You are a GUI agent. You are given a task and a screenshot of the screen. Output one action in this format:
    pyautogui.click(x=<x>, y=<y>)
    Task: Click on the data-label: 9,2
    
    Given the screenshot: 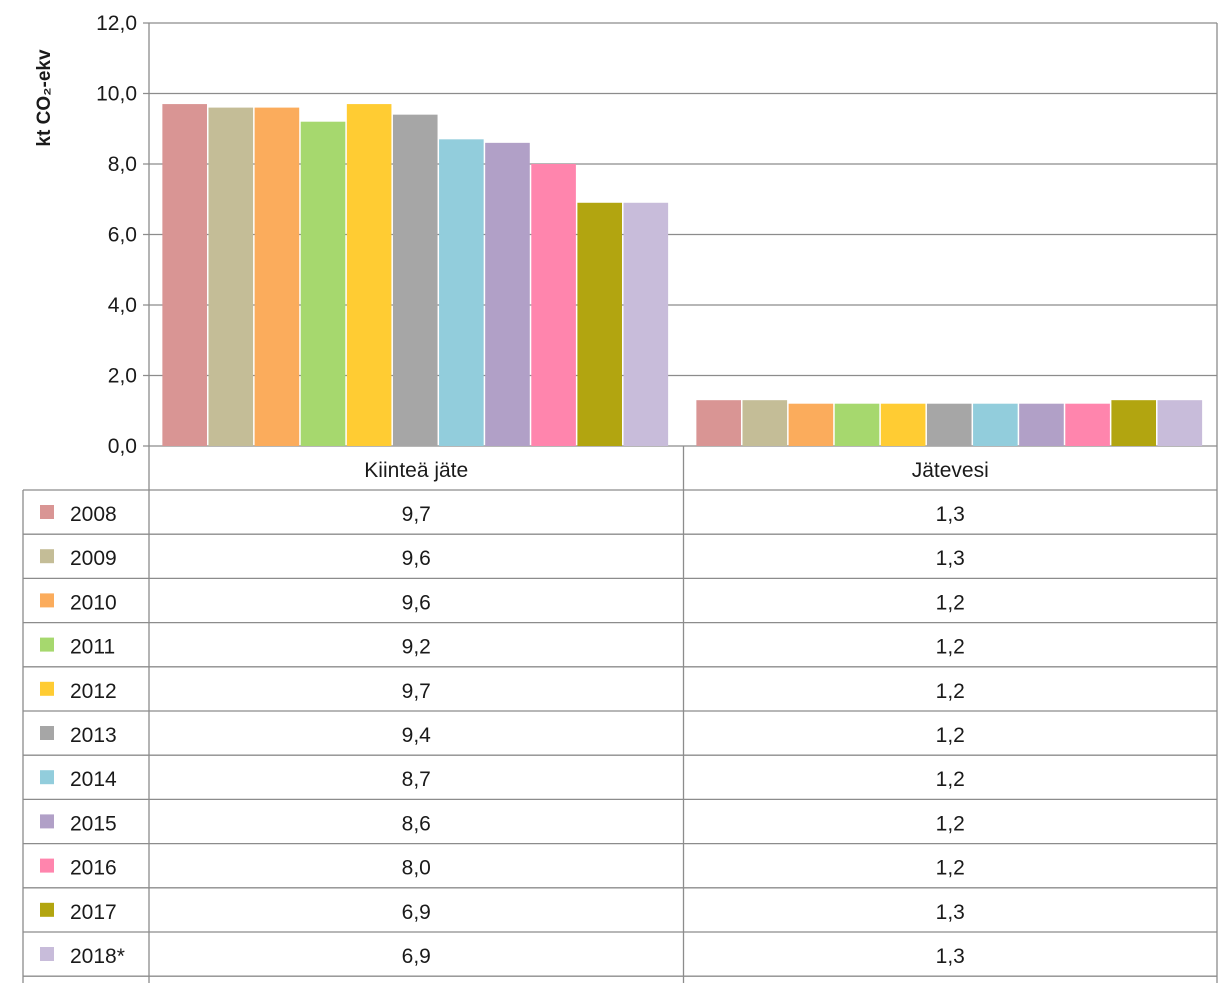 What is the action you would take?
    pyautogui.click(x=416, y=647)
    